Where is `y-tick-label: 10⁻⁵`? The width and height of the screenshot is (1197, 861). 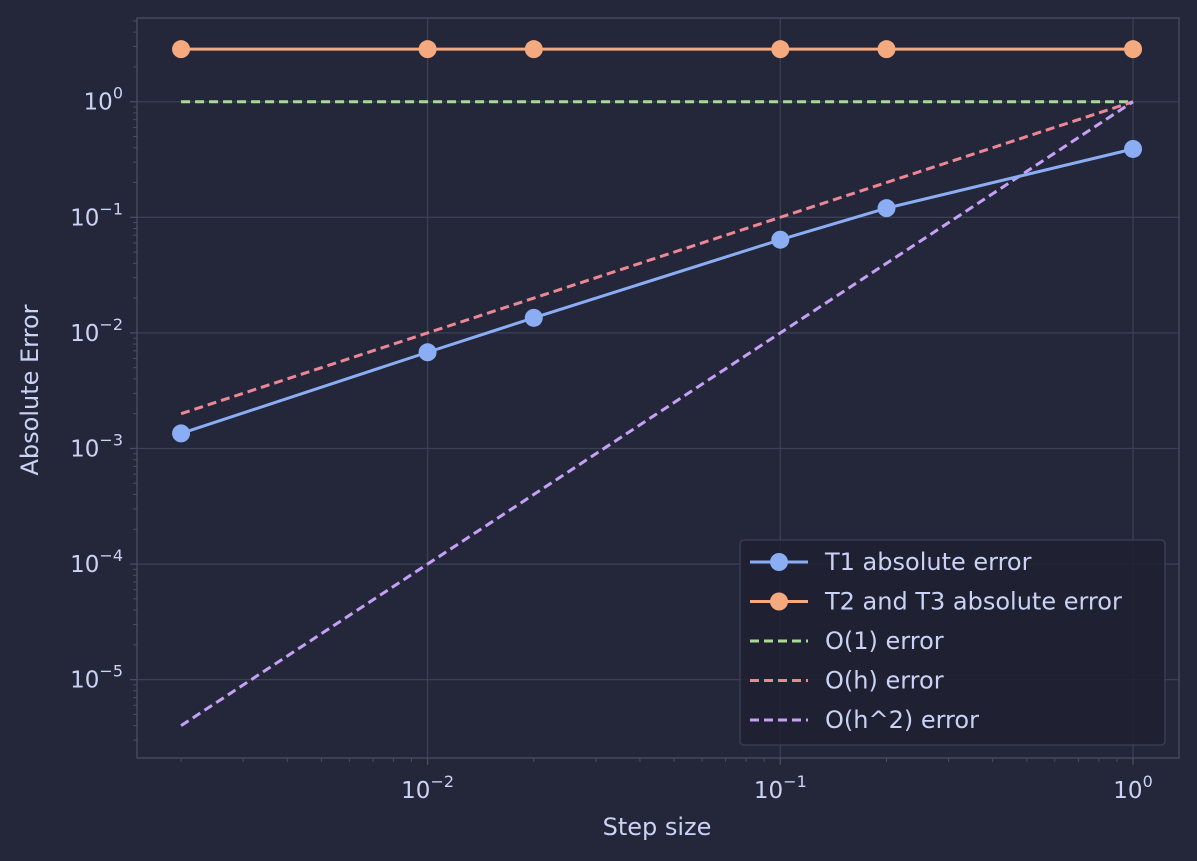
y-tick-label: 10⁻⁵ is located at coordinates (96, 678).